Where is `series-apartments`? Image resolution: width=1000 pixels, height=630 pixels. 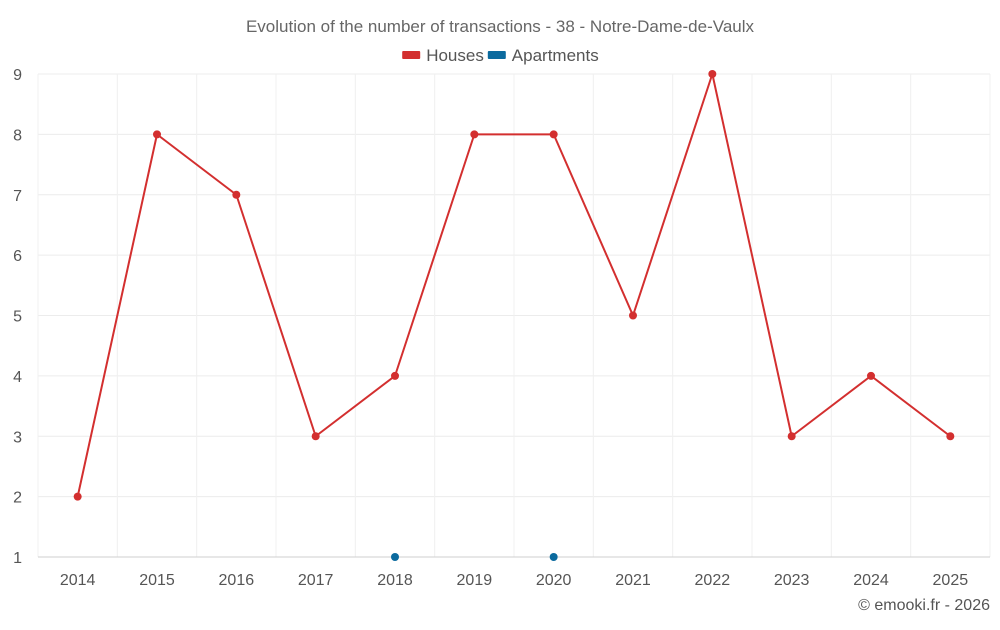
series-apartments is located at coordinates (474, 557).